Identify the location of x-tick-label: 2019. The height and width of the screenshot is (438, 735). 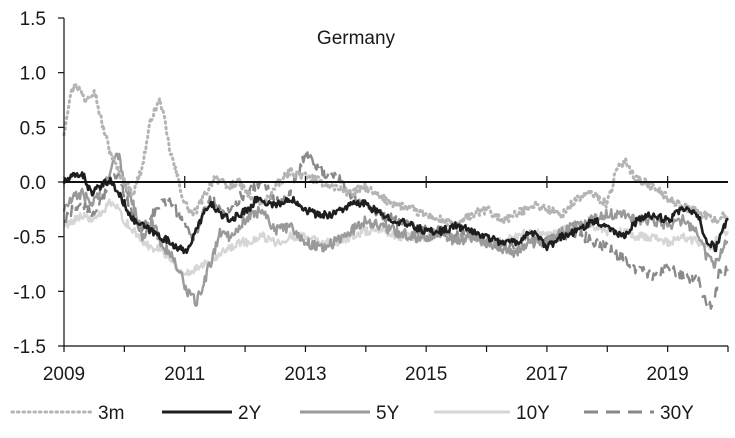
(667, 374).